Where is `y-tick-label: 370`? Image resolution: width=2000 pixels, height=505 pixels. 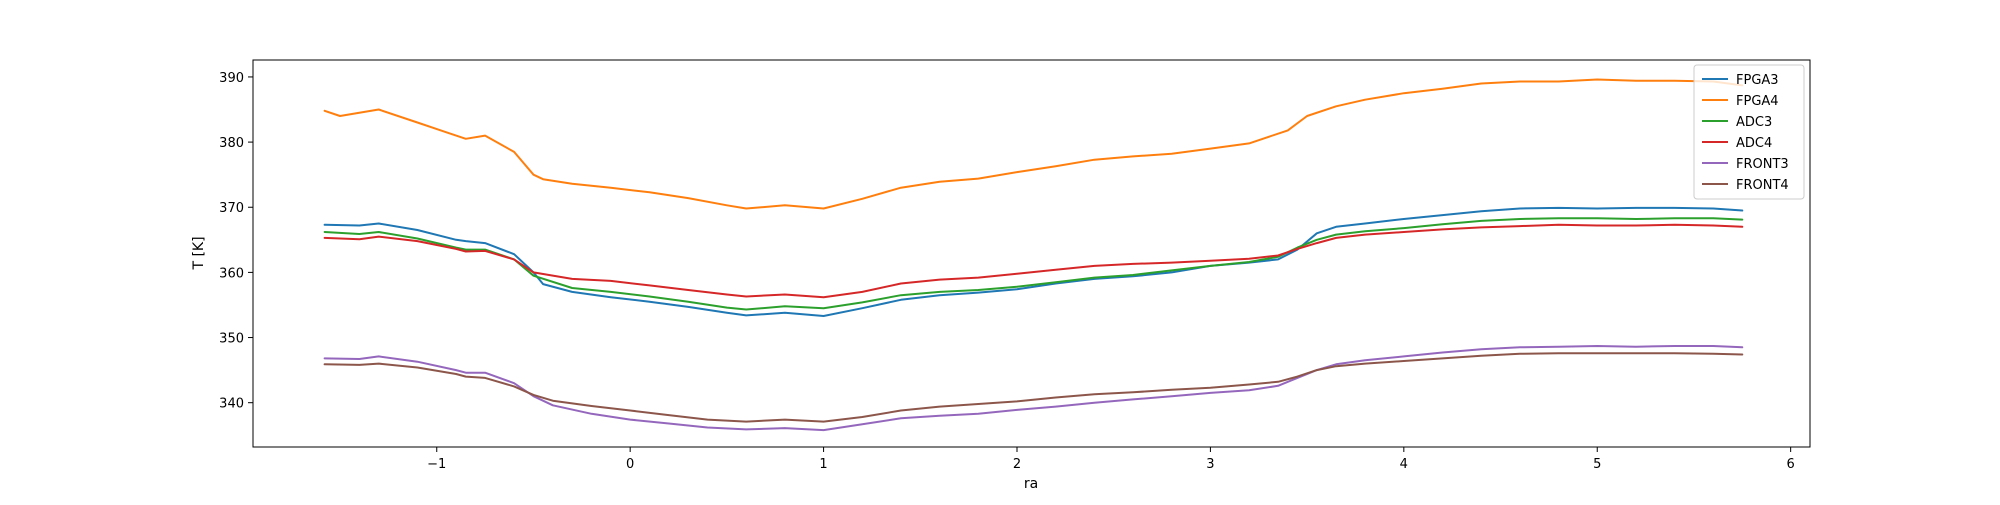
y-tick-label: 370 is located at coordinates (231, 208).